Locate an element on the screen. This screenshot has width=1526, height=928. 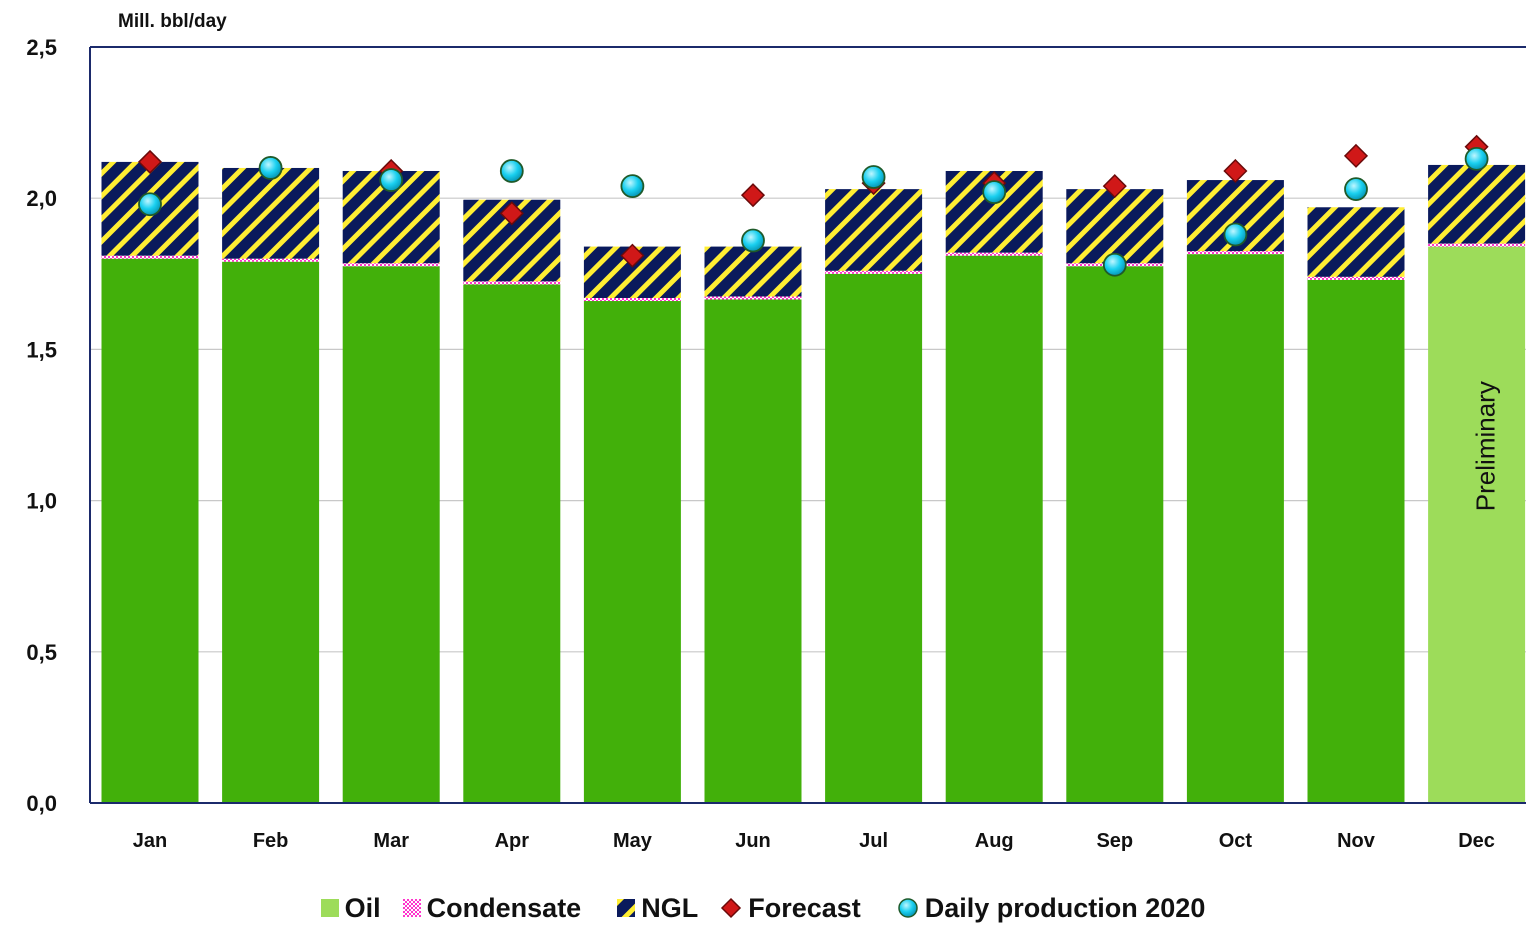
legend-item-daily-production: Daily production 2020 is located at coordinates (1051, 908).